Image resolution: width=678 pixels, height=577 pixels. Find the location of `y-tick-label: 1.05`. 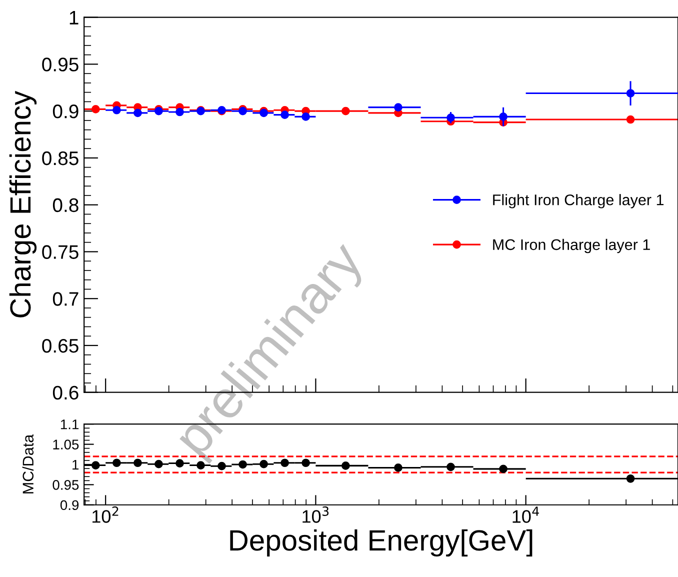

y-tick-label: 1.05 is located at coordinates (66, 445).